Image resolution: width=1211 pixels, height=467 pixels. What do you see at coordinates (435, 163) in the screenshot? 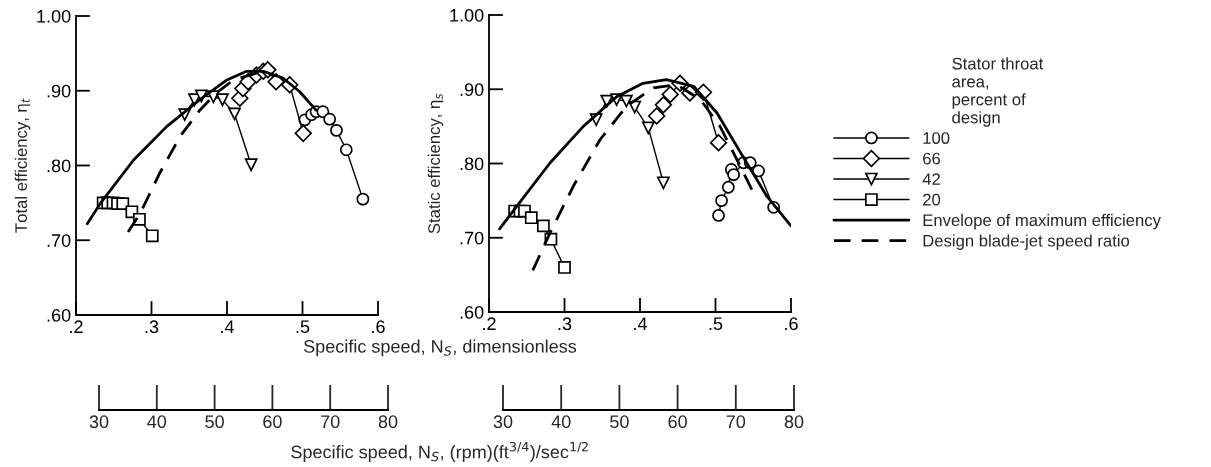
I see `y-axis-title: Static efficiency, η$_{s}$` at bounding box center [435, 163].